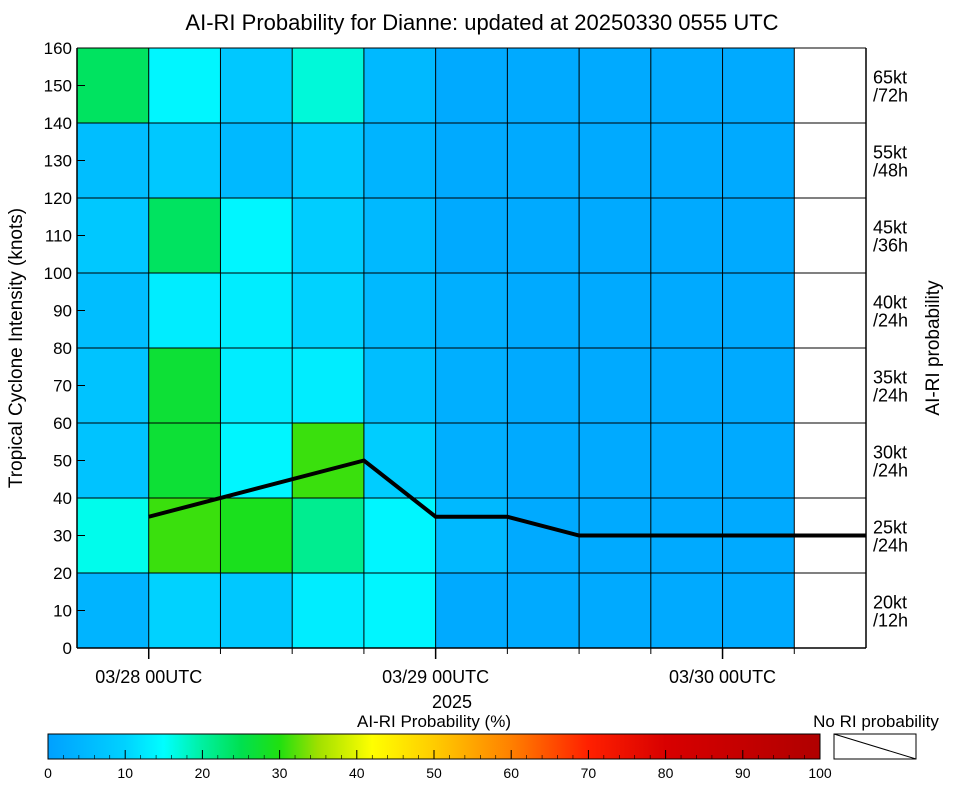 This screenshot has width=964, height=786. What do you see at coordinates (890, 96) in the screenshot?
I see `right-label-window: /72h` at bounding box center [890, 96].